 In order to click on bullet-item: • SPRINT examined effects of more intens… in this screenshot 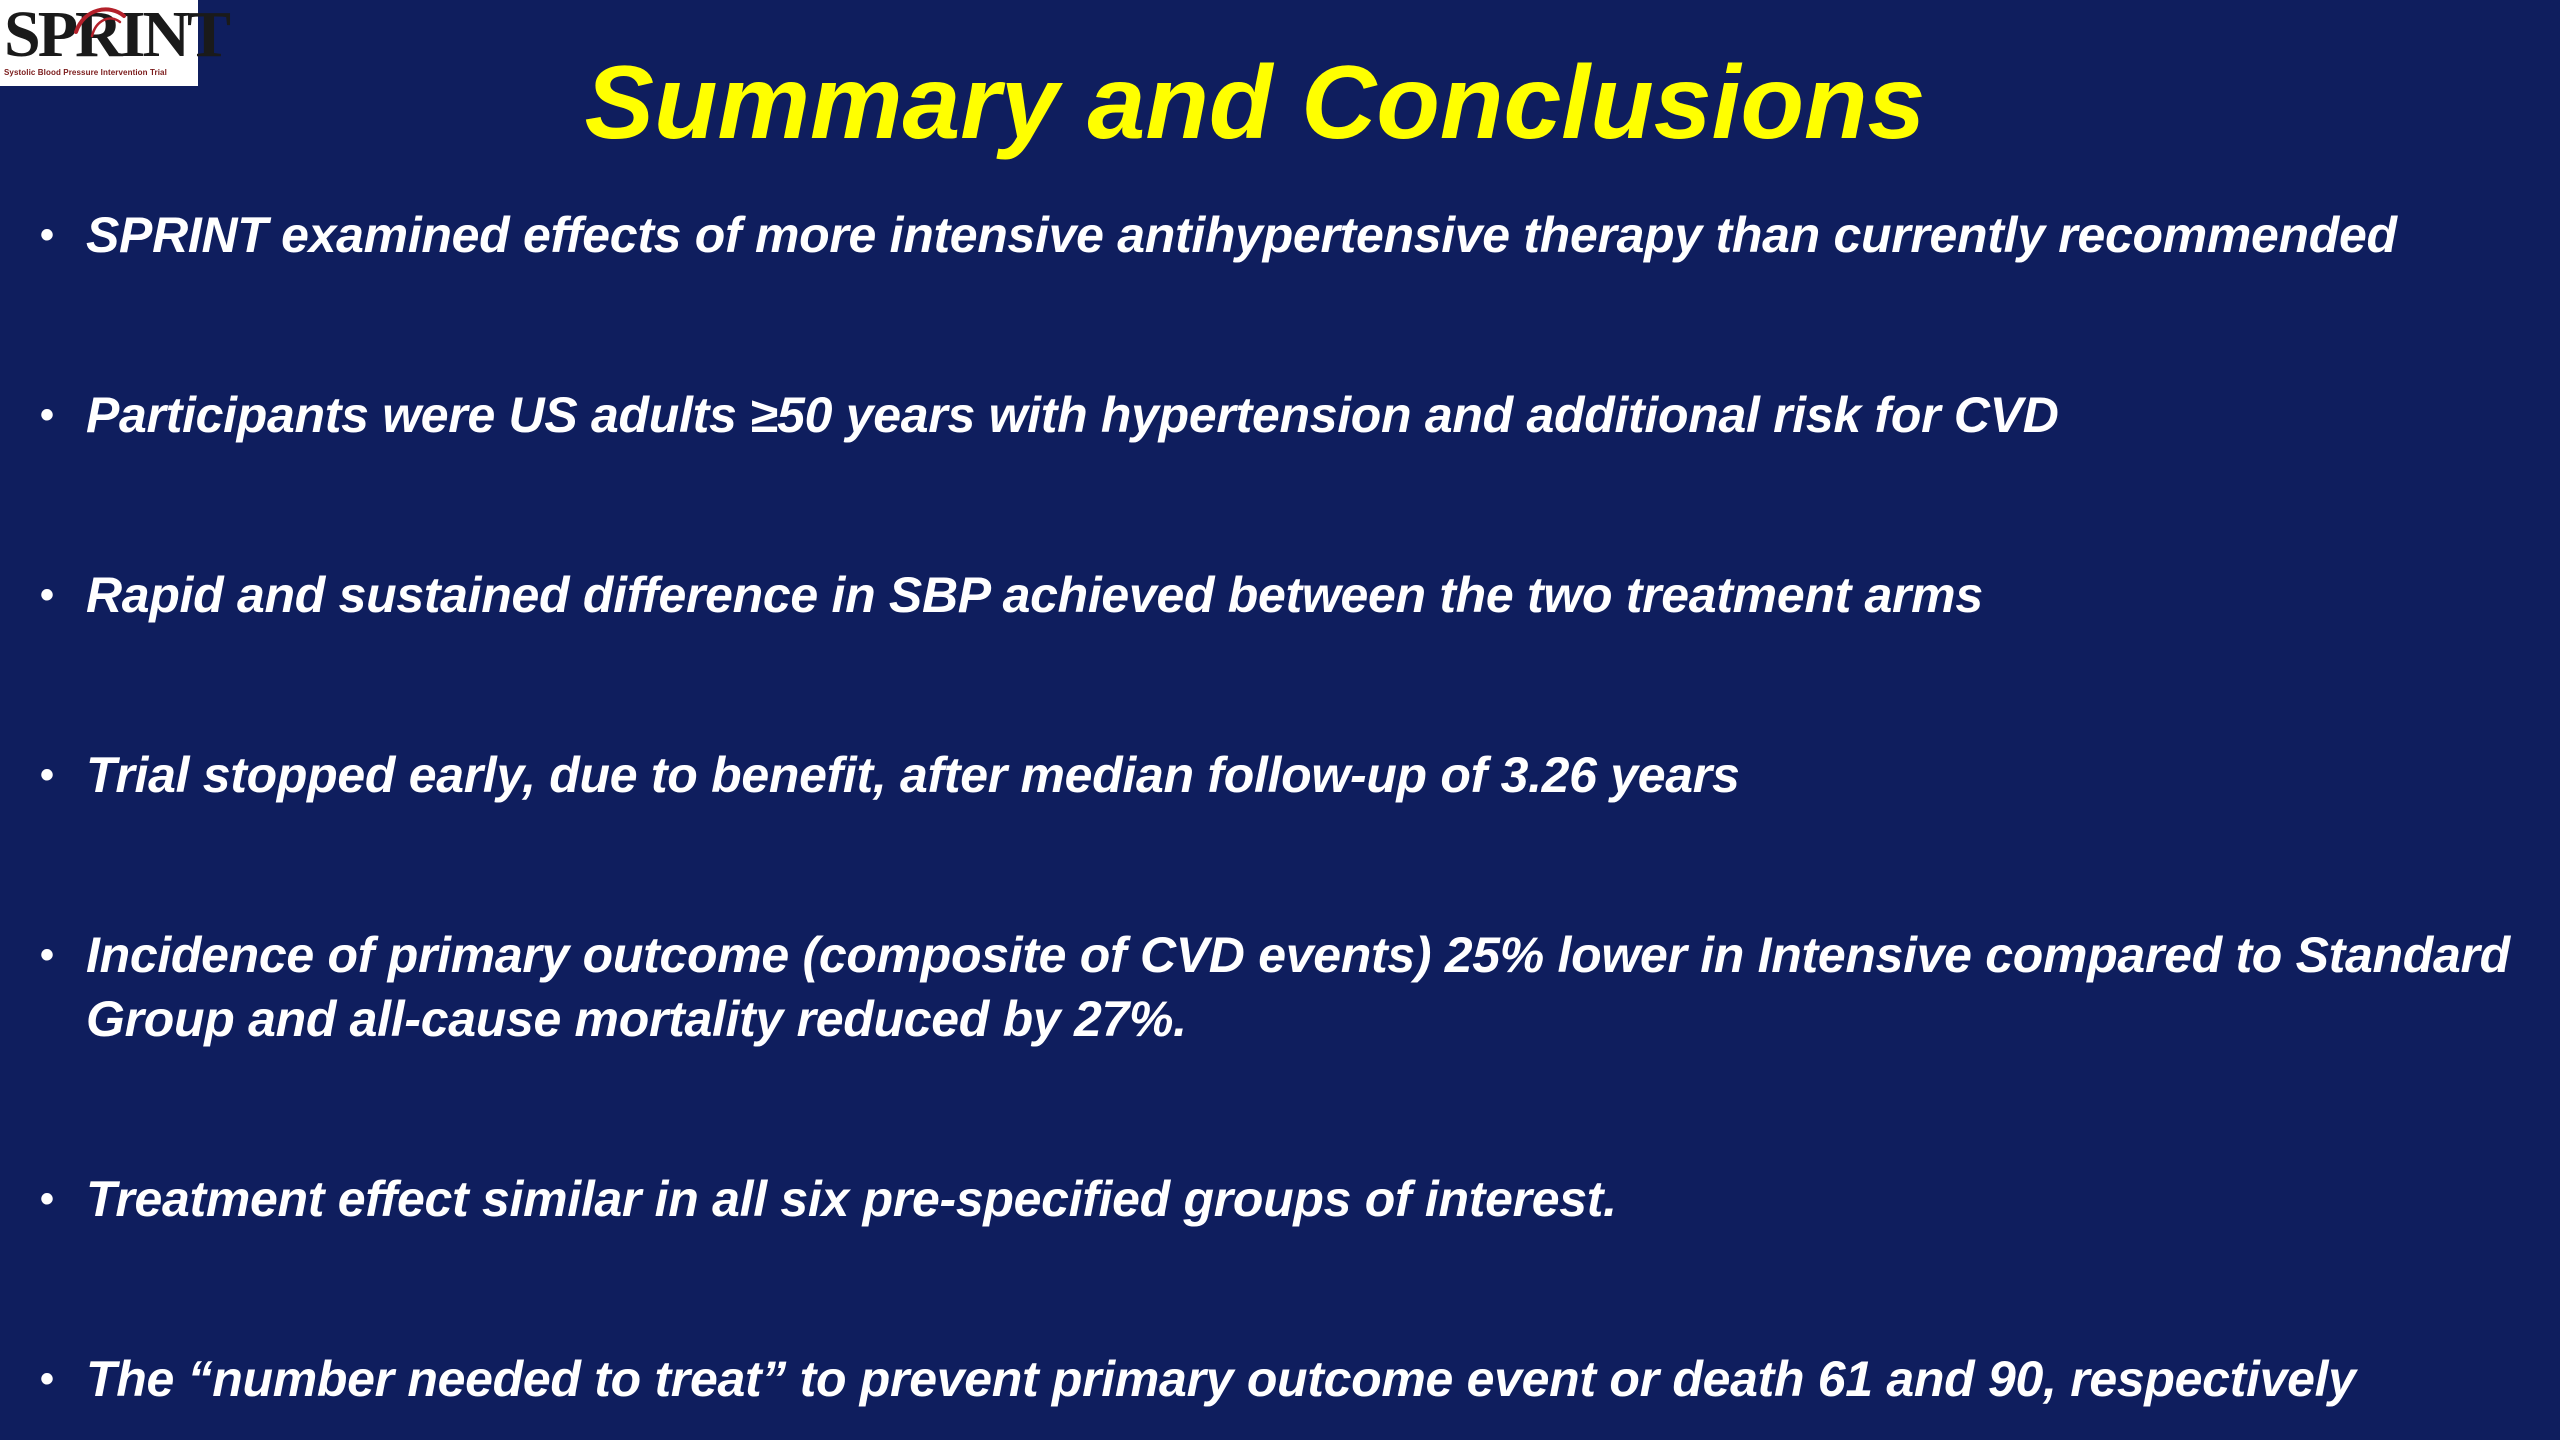, I will do `click(1281, 235)`.